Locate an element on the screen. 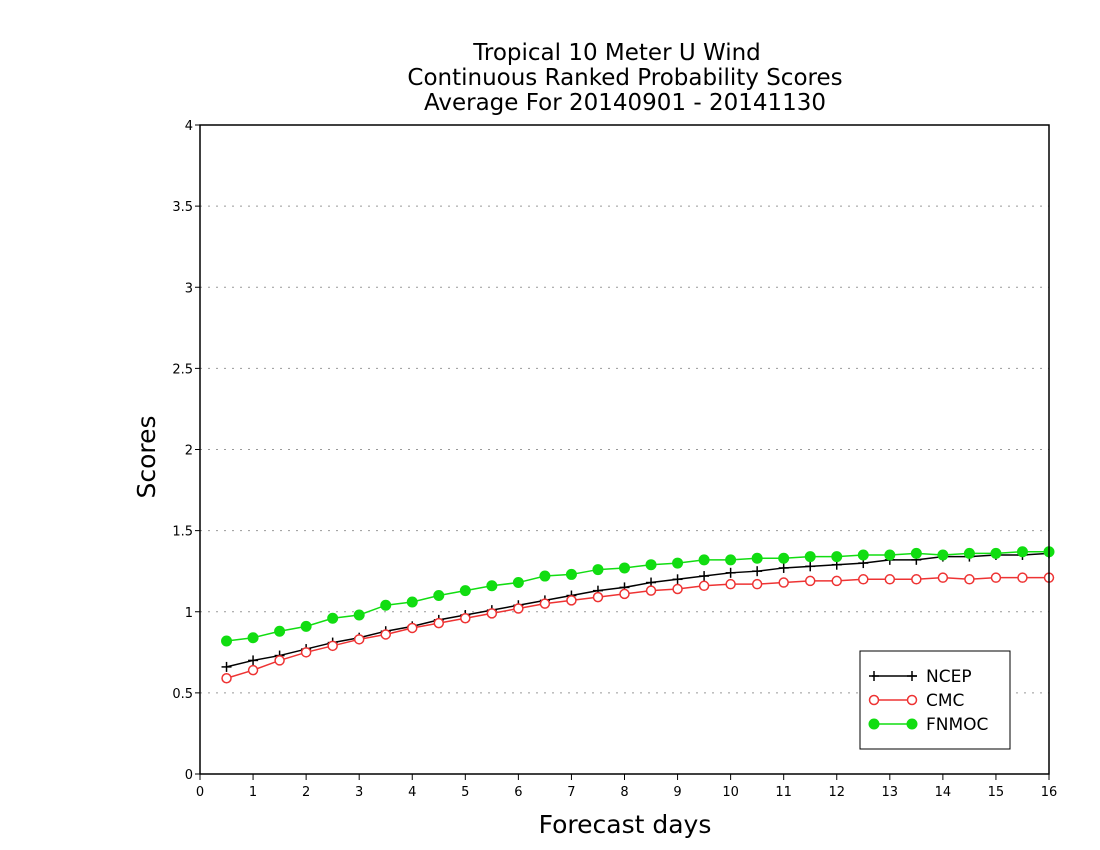 The height and width of the screenshot is (850, 1100). x-tick-label: 12 is located at coordinates (836, 792).